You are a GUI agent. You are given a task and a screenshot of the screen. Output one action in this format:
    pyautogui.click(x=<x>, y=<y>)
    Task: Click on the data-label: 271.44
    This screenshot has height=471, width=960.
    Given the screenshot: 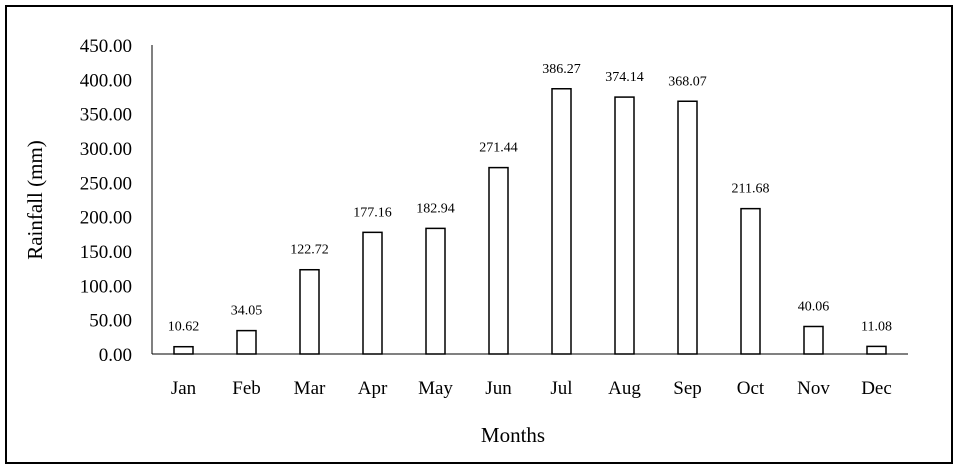 What is the action you would take?
    pyautogui.click(x=498, y=148)
    